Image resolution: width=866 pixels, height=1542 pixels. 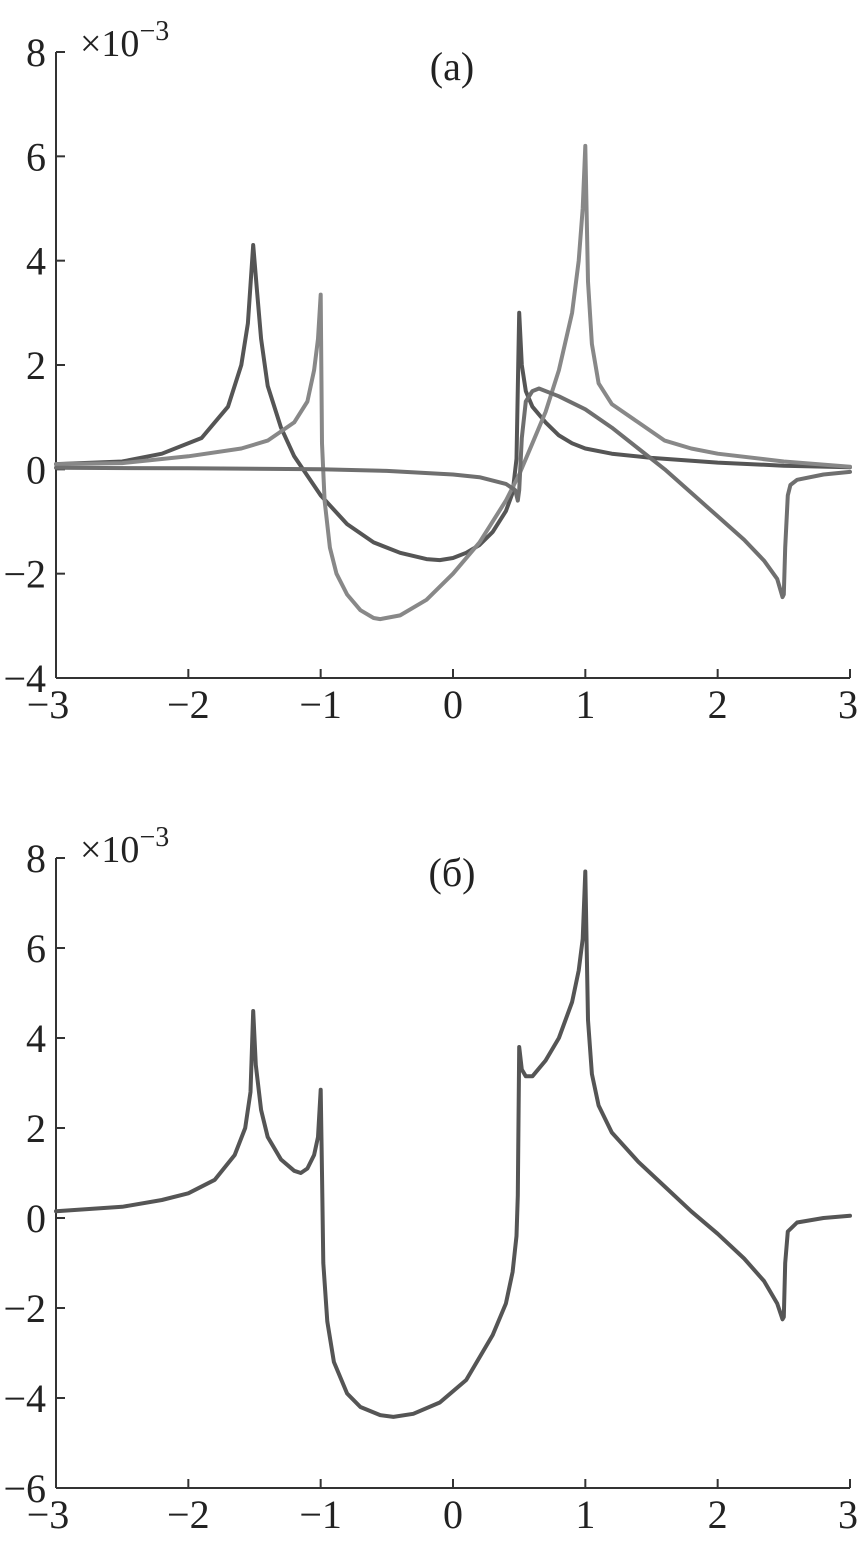 I want to click on panel-label: (a), so click(x=452, y=66).